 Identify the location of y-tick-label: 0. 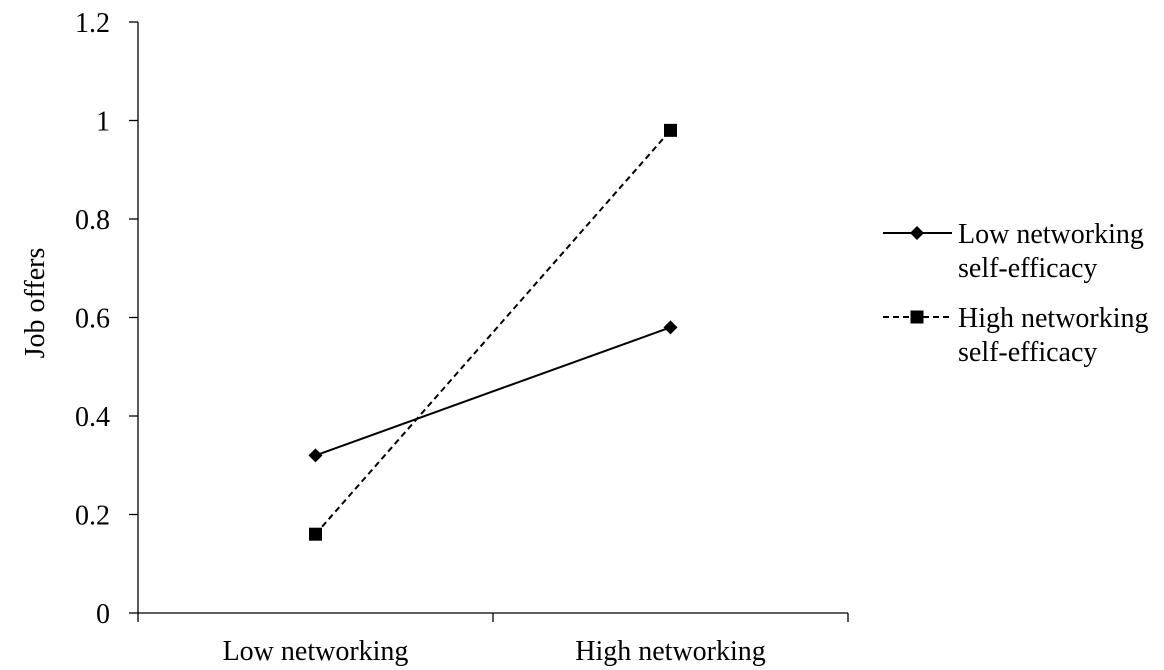
(103, 614).